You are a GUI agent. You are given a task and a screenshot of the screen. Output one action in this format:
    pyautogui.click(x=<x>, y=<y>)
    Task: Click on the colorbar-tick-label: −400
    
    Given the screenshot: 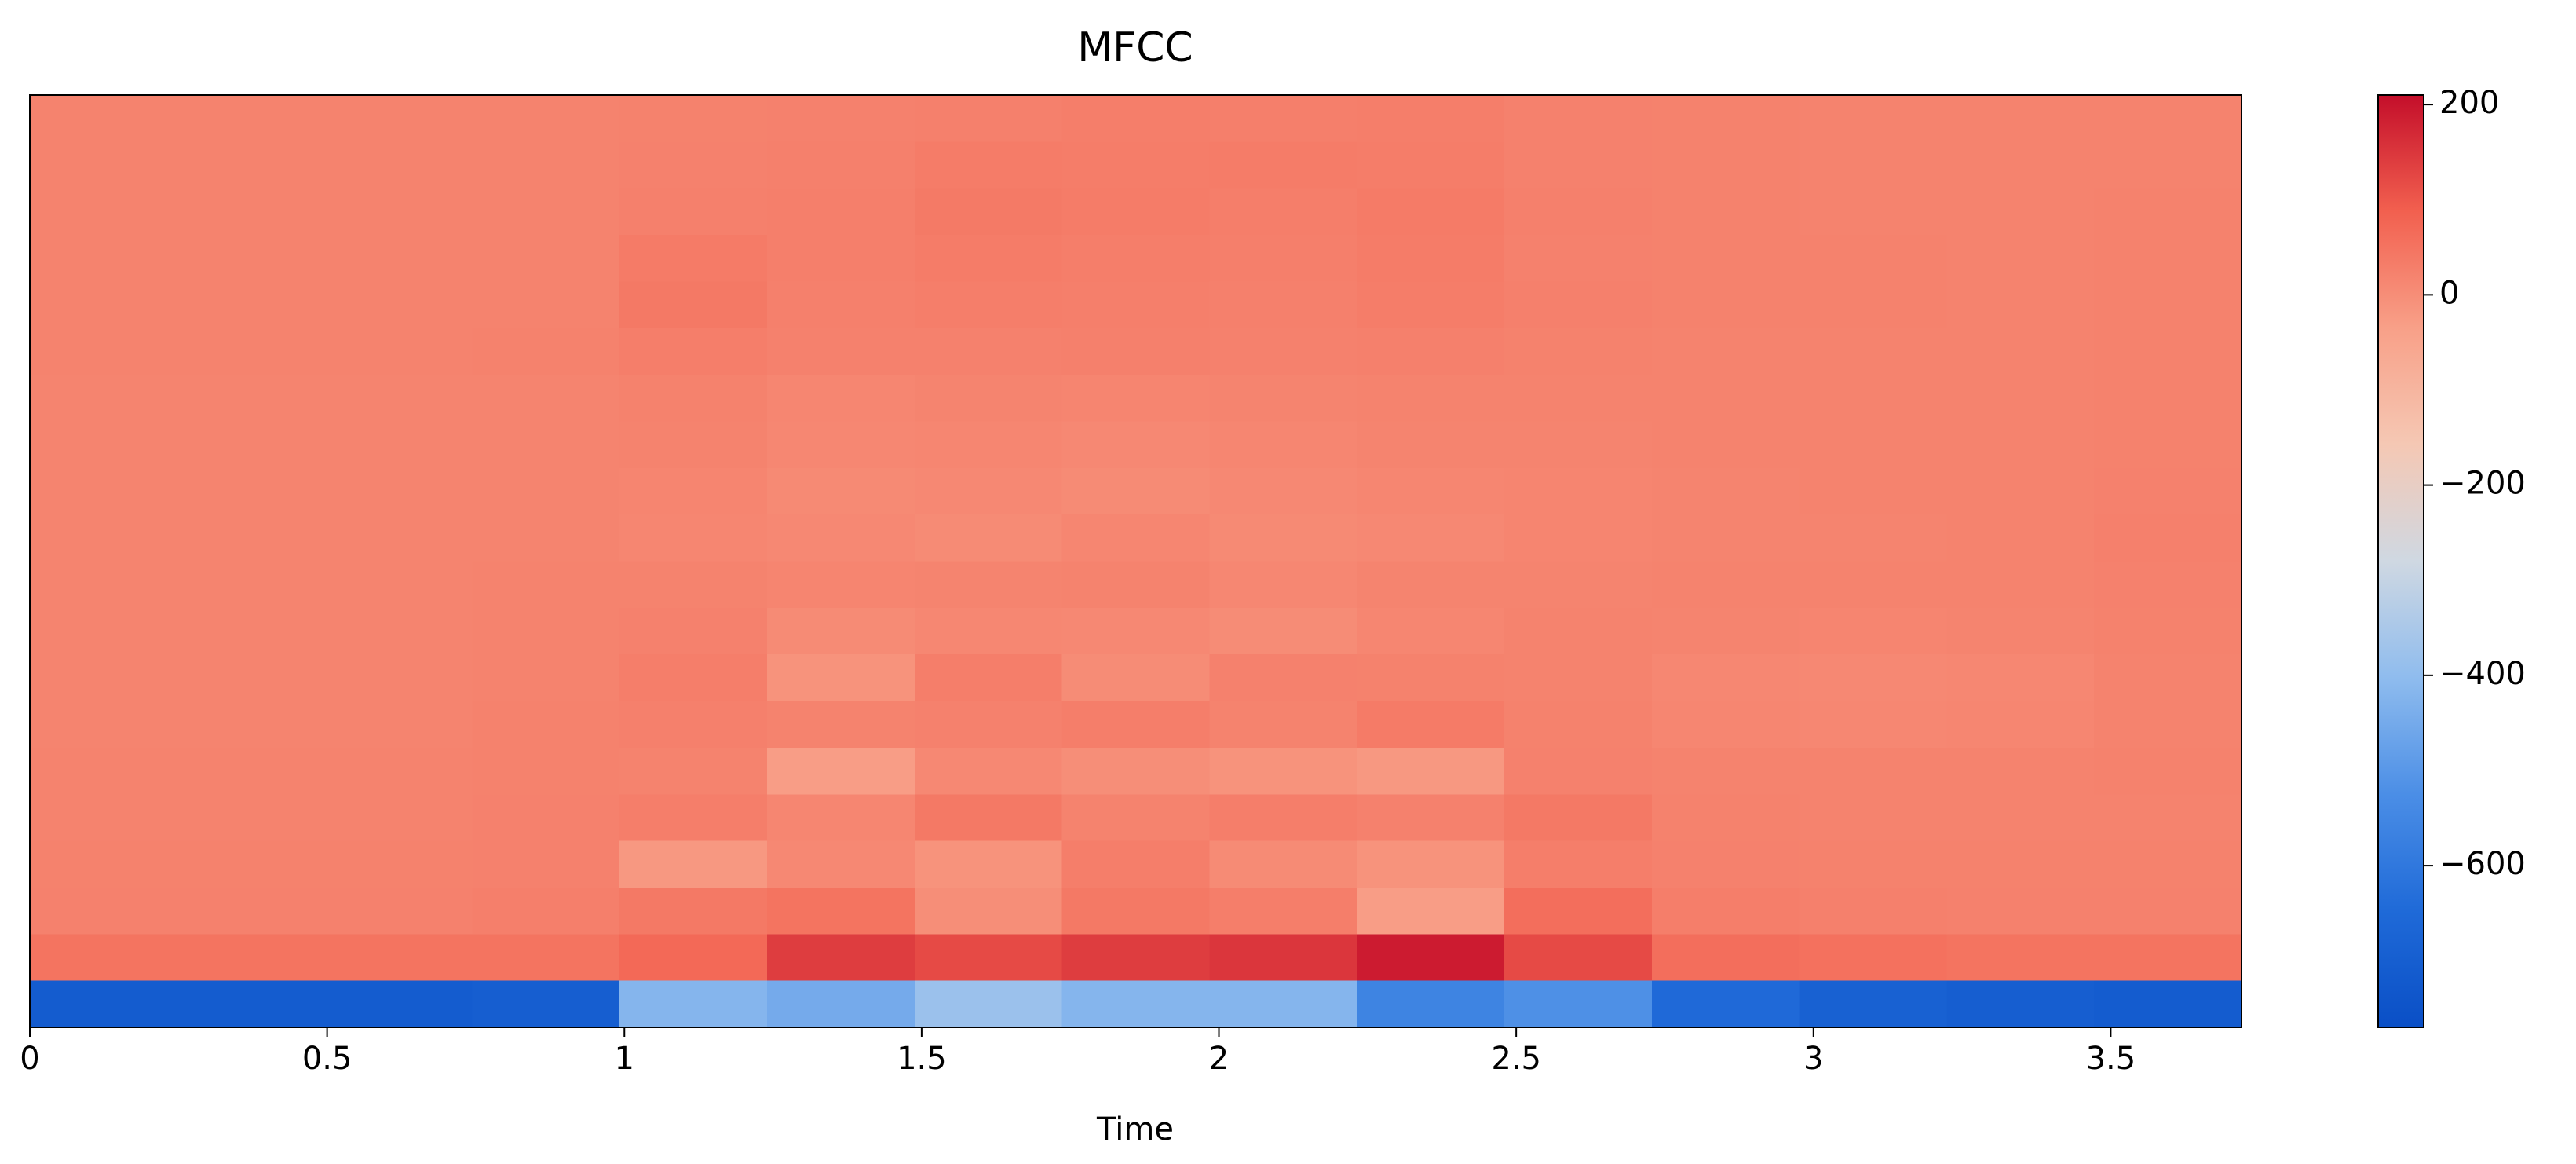 What is the action you would take?
    pyautogui.click(x=2482, y=674)
    